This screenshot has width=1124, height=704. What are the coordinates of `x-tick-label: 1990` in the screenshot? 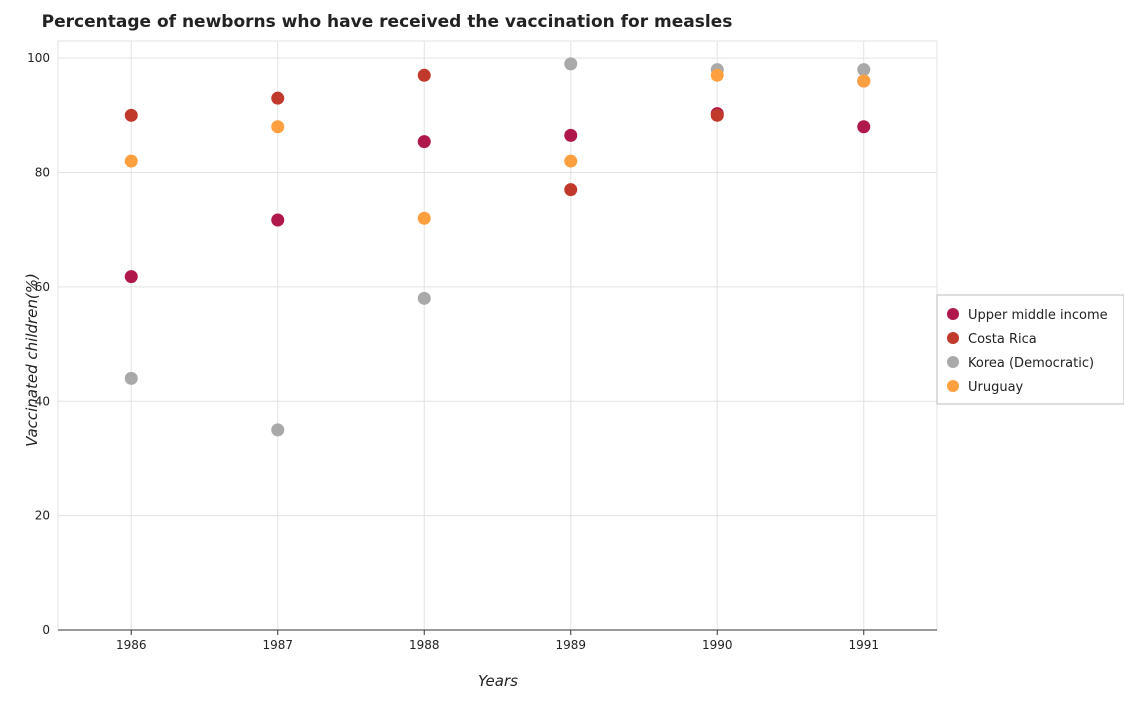 It's located at (717, 645).